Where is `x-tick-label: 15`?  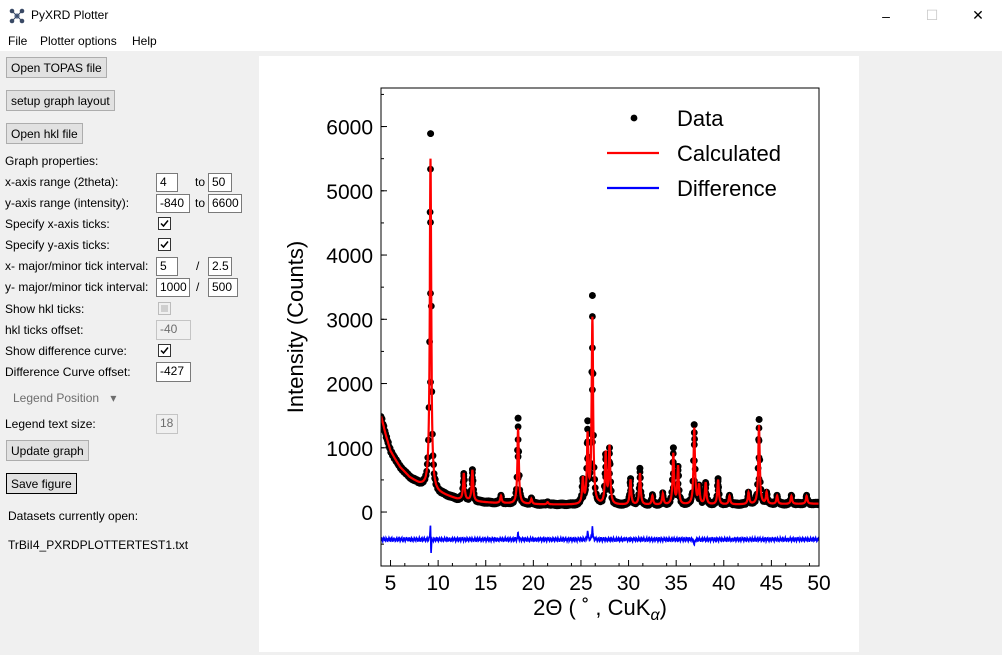 x-tick-label: 15 is located at coordinates (485, 583).